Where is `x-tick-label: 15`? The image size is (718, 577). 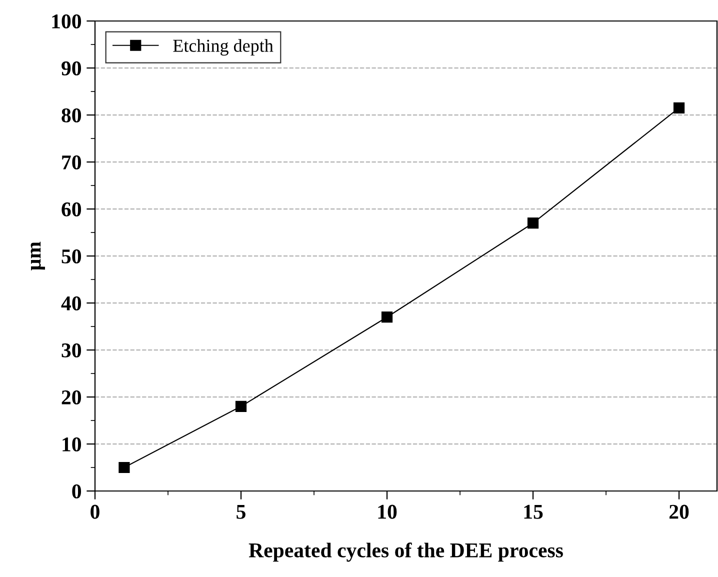 x-tick-label: 15 is located at coordinates (533, 511).